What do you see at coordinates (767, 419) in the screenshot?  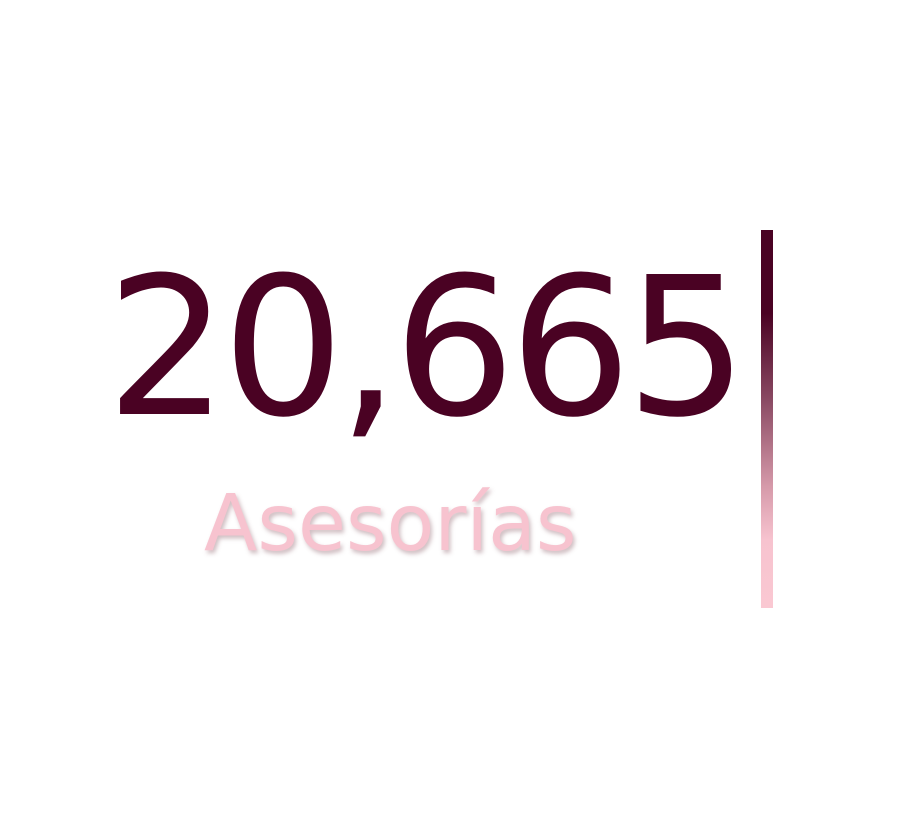 I see `gradient-divider` at bounding box center [767, 419].